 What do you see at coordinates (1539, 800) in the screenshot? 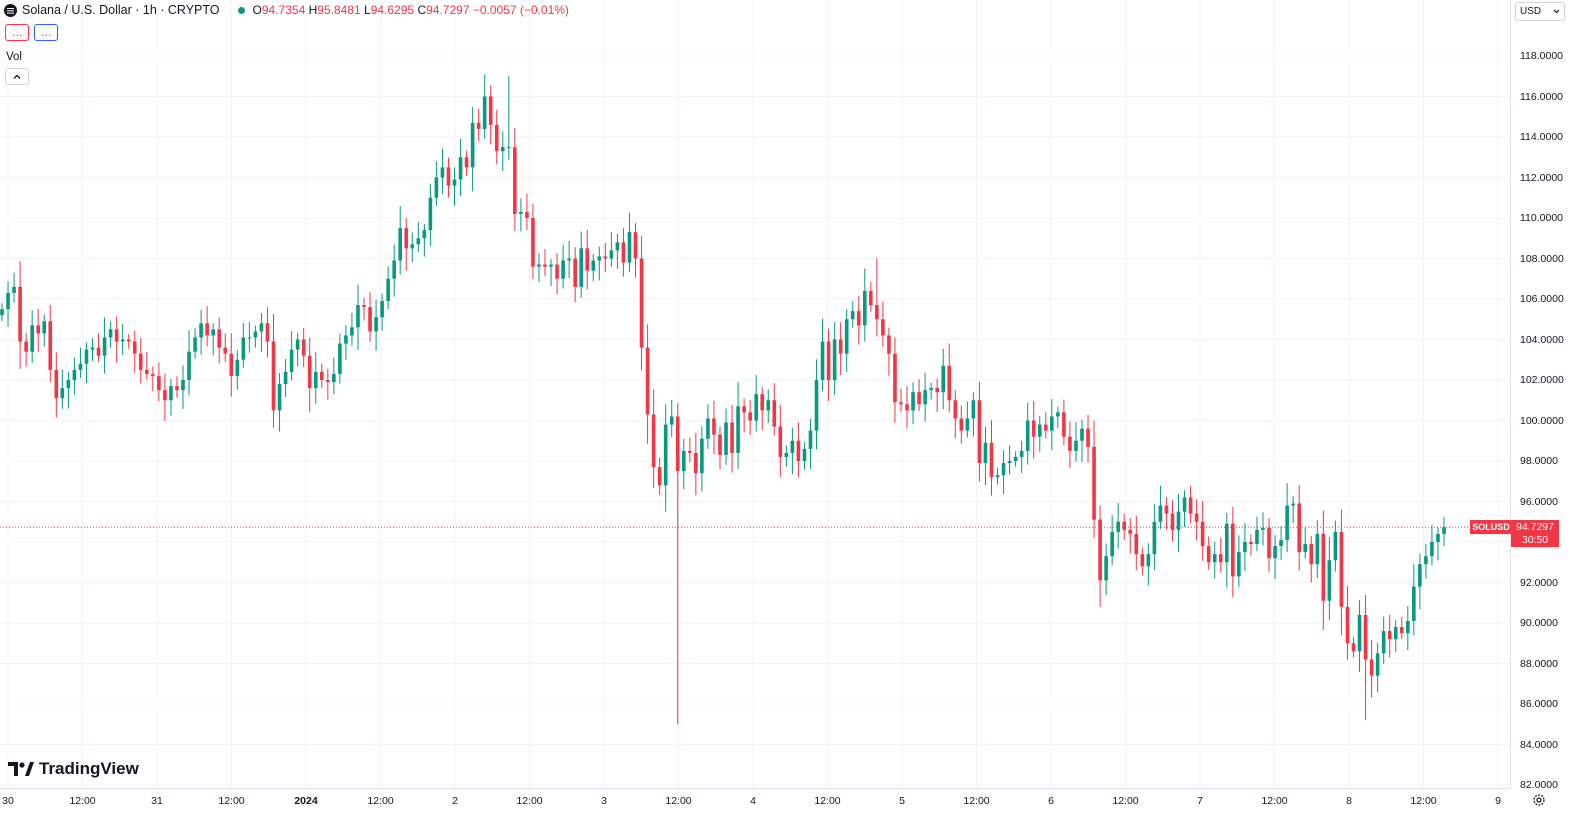
I see `settings-icon` at bounding box center [1539, 800].